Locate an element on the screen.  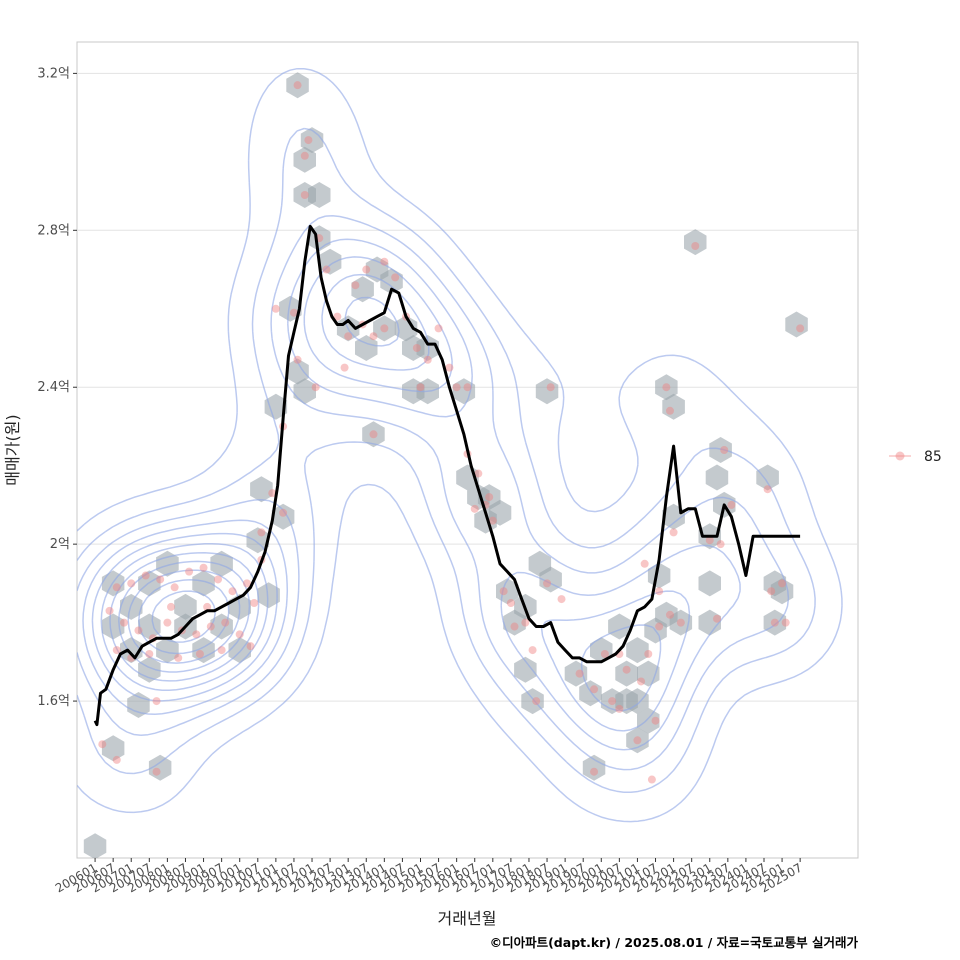
y-axis: 1.6억 2억 2.4억 2.8억 3.2억 is located at coordinates (57, 387).